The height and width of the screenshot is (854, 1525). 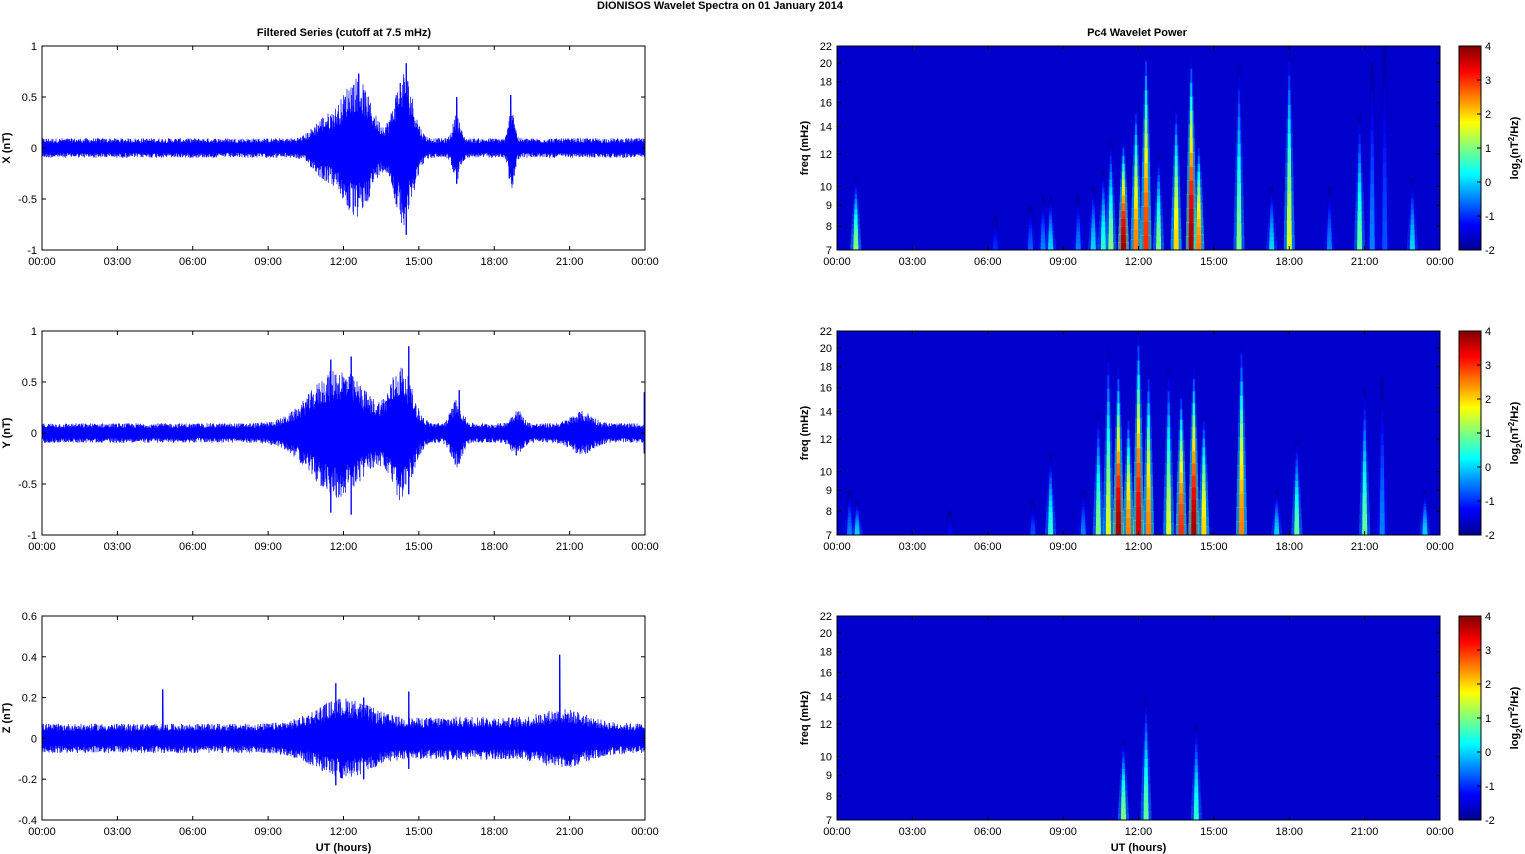 I want to click on x-tick-label: 18:00, so click(x=494, y=262).